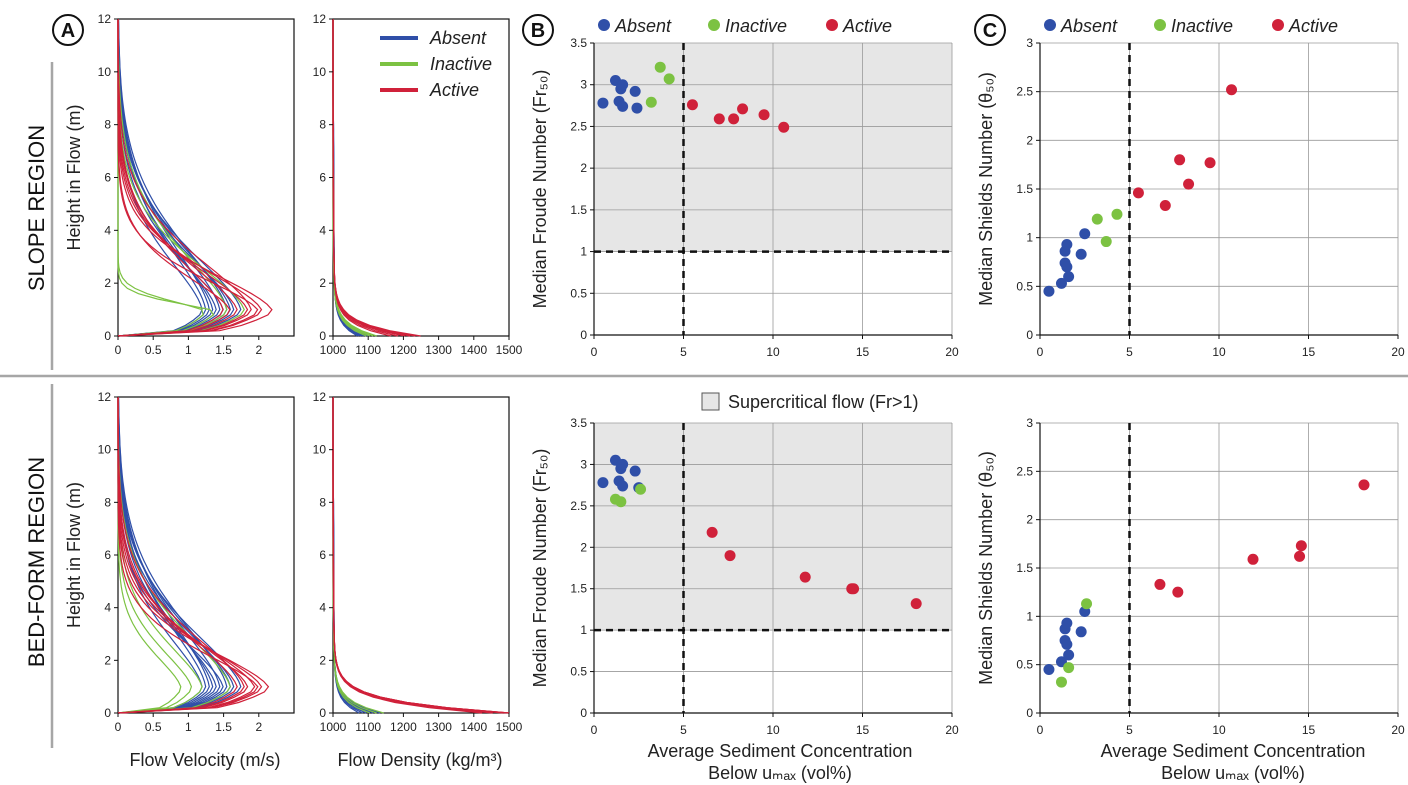 This screenshot has width=1408, height=785. I want to click on bedform-froude-ytick-label: 1.5, so click(578, 589).